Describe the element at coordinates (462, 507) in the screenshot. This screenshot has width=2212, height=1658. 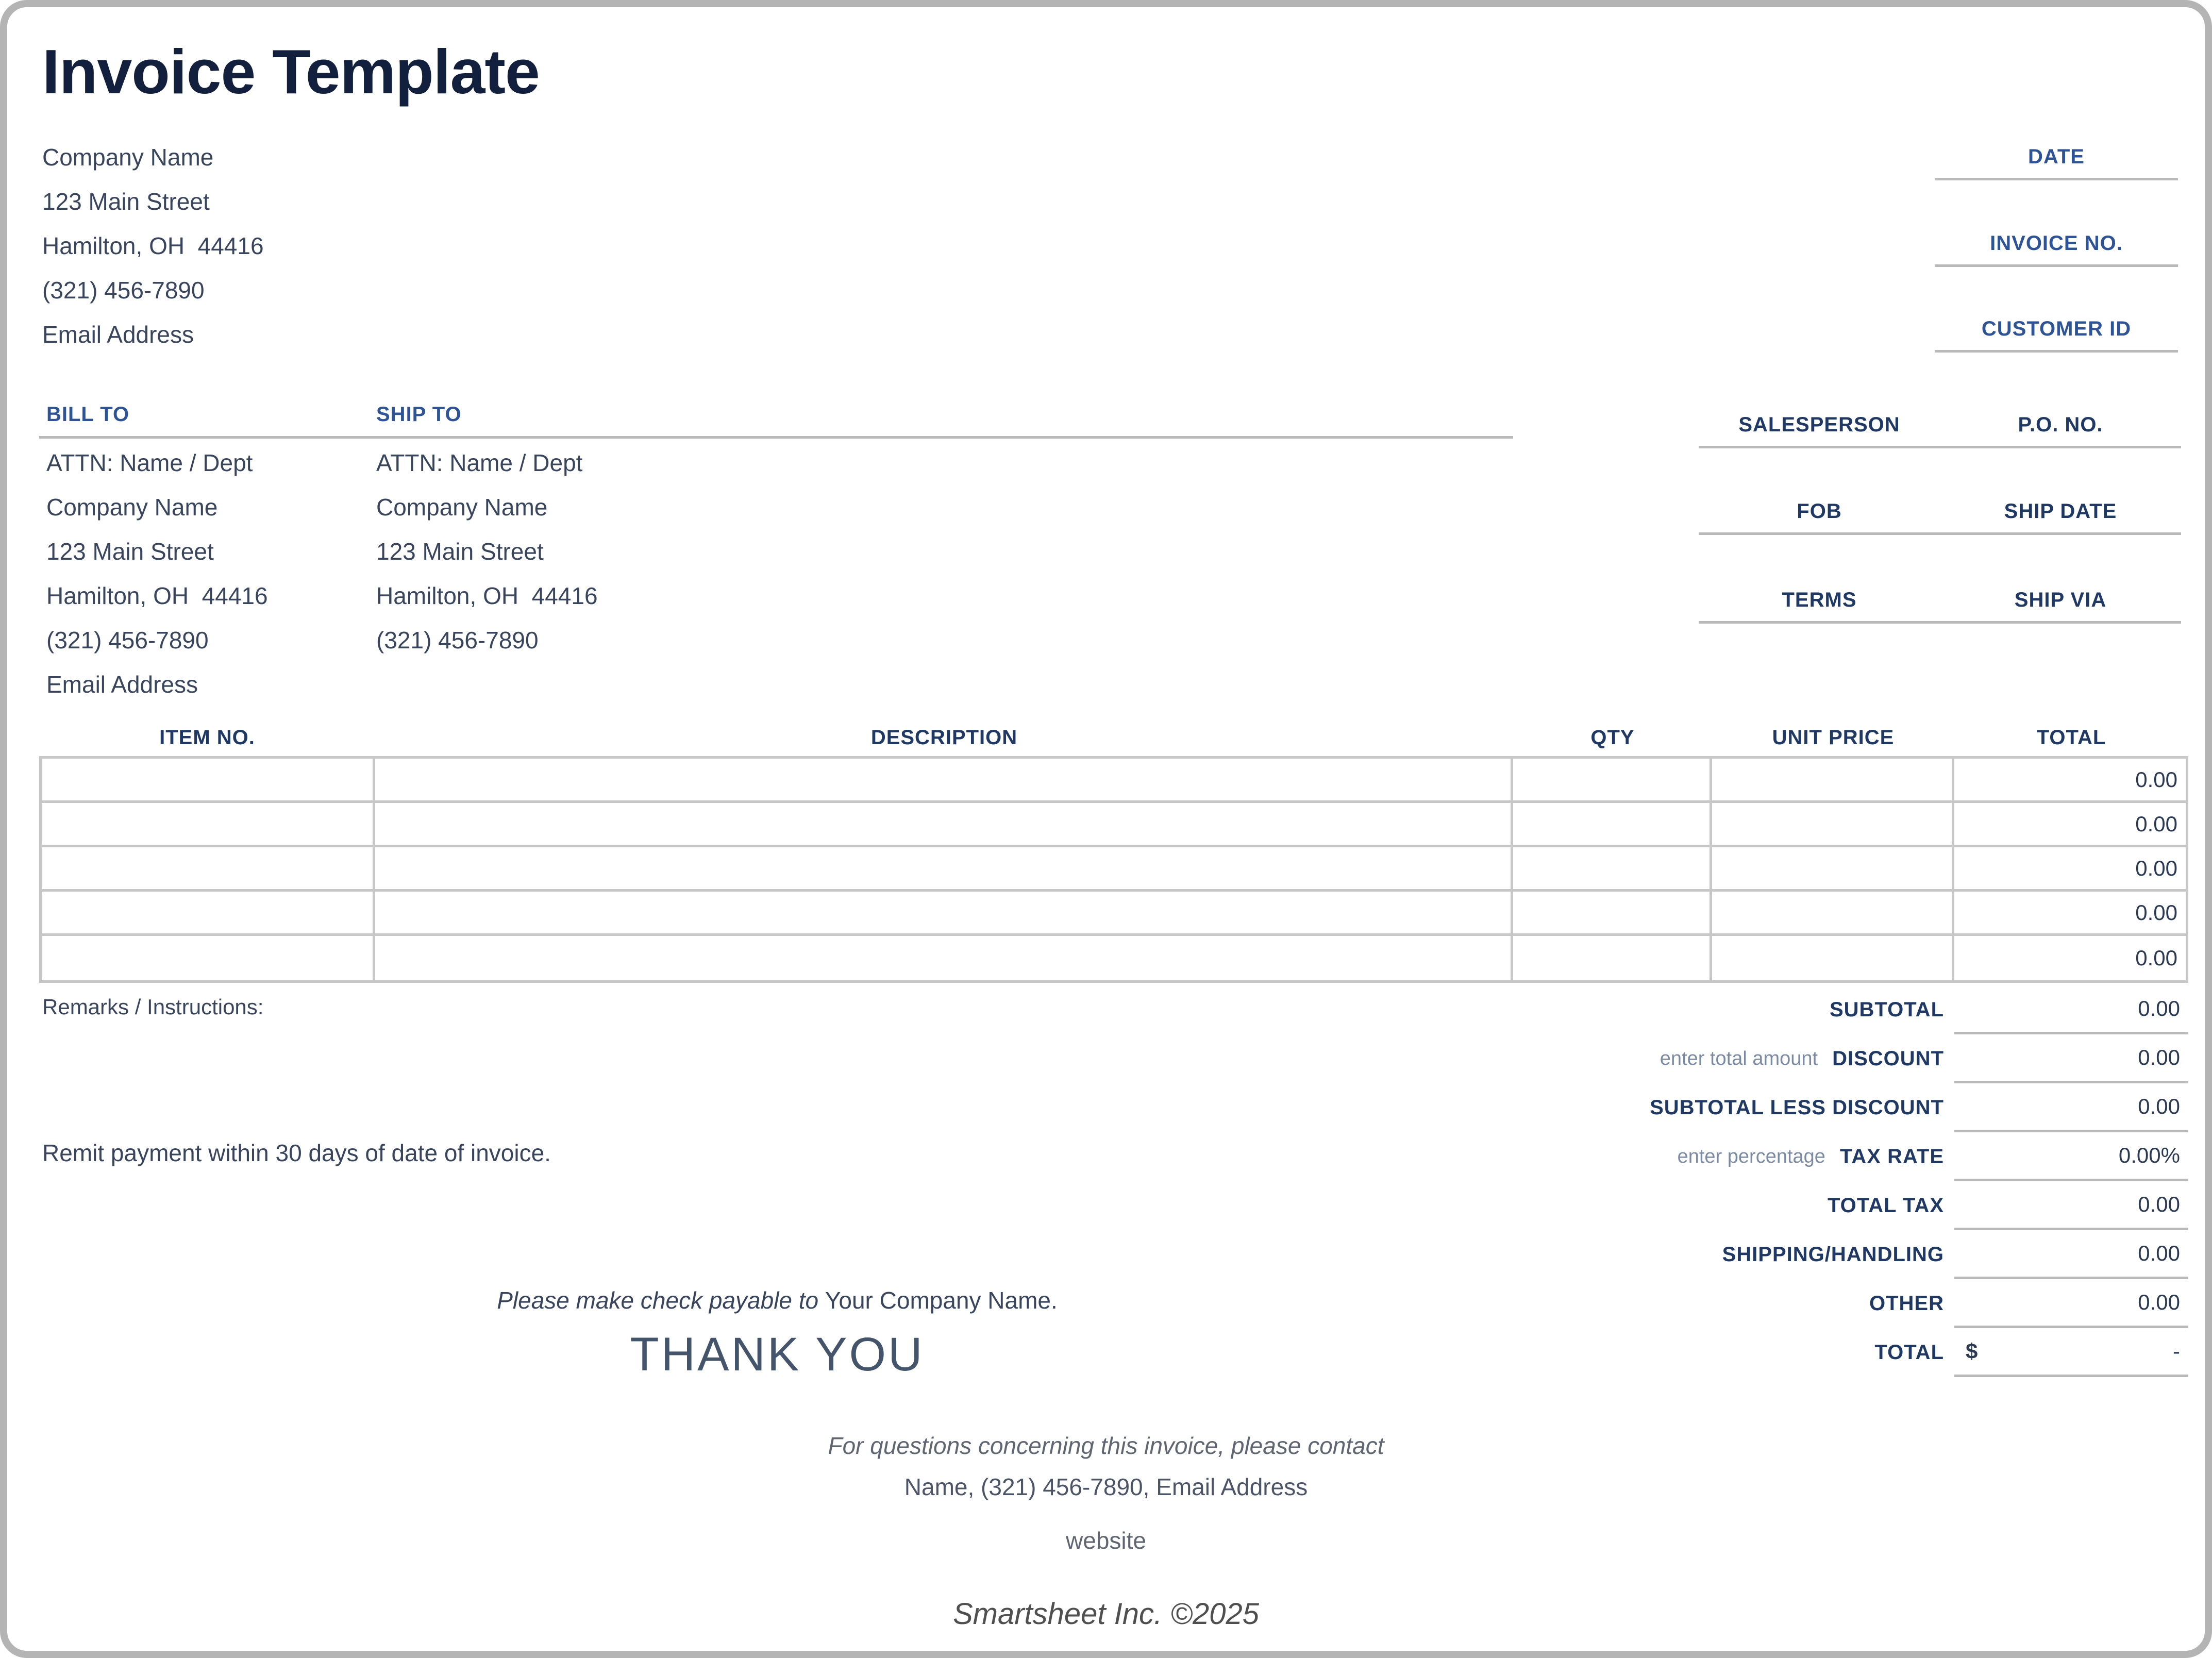
I see `ship-to-company: Company Name` at that location.